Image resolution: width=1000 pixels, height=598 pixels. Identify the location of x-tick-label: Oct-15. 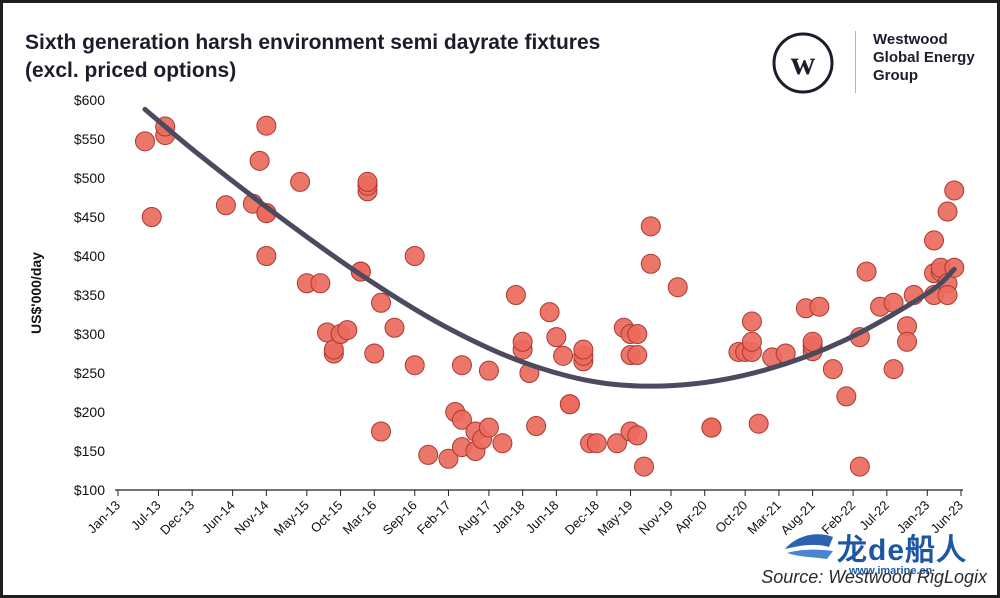
(326, 517).